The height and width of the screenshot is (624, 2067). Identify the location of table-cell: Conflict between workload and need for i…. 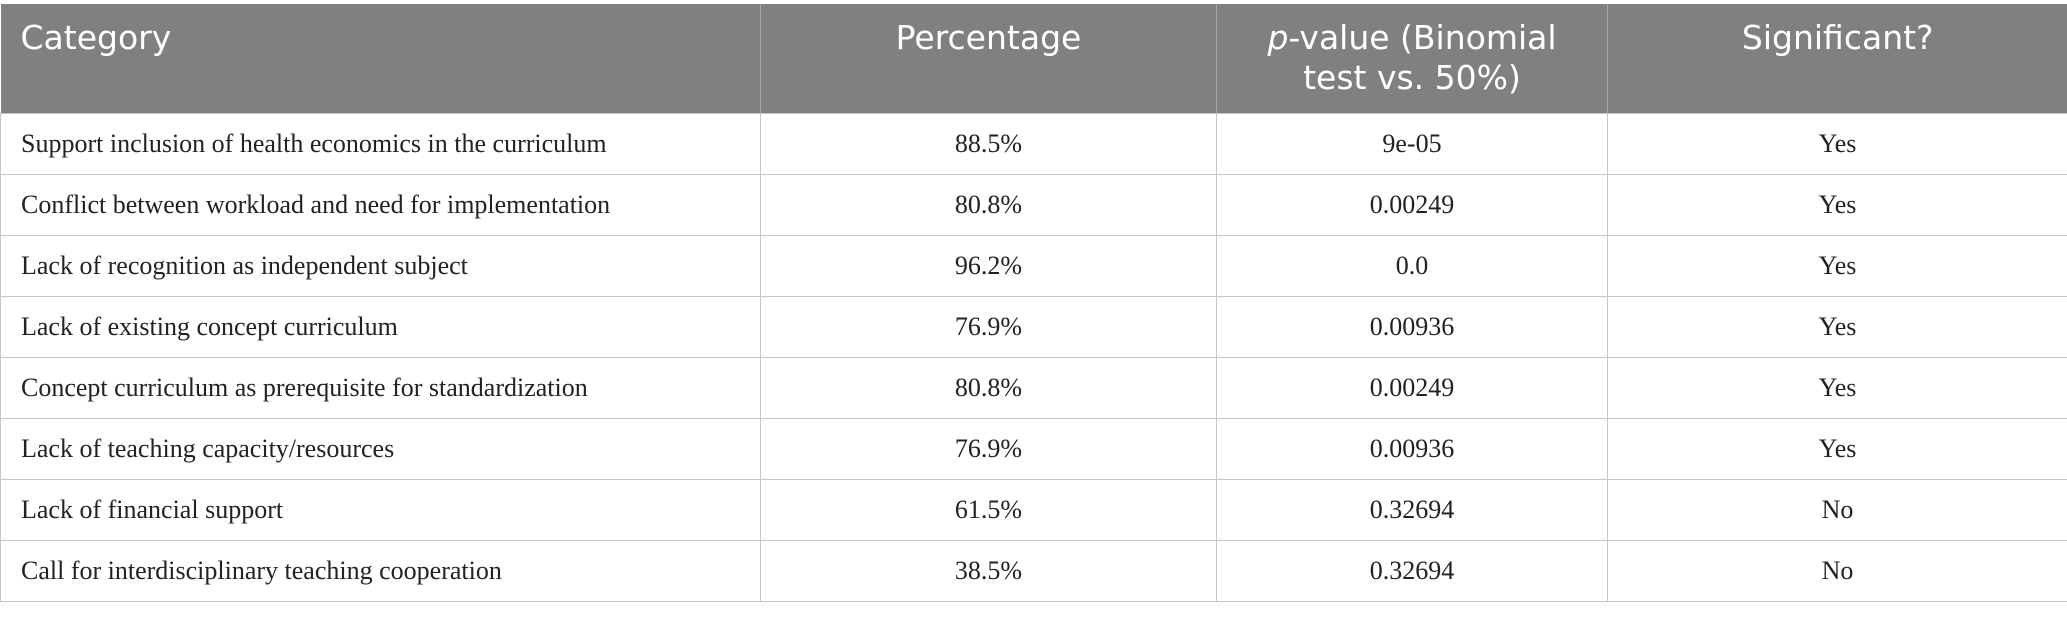
(380, 204).